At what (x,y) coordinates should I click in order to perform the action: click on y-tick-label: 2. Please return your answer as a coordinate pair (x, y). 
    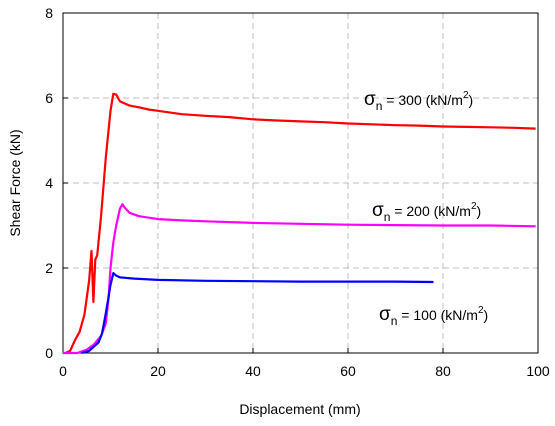
    Looking at the image, I should click on (49, 268).